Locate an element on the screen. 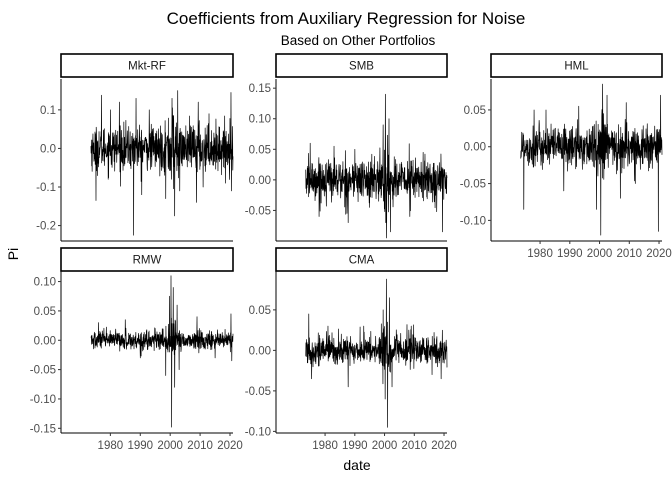 This screenshot has height=485, width=672. y-tick-label: -0.2 is located at coordinates (46, 227).